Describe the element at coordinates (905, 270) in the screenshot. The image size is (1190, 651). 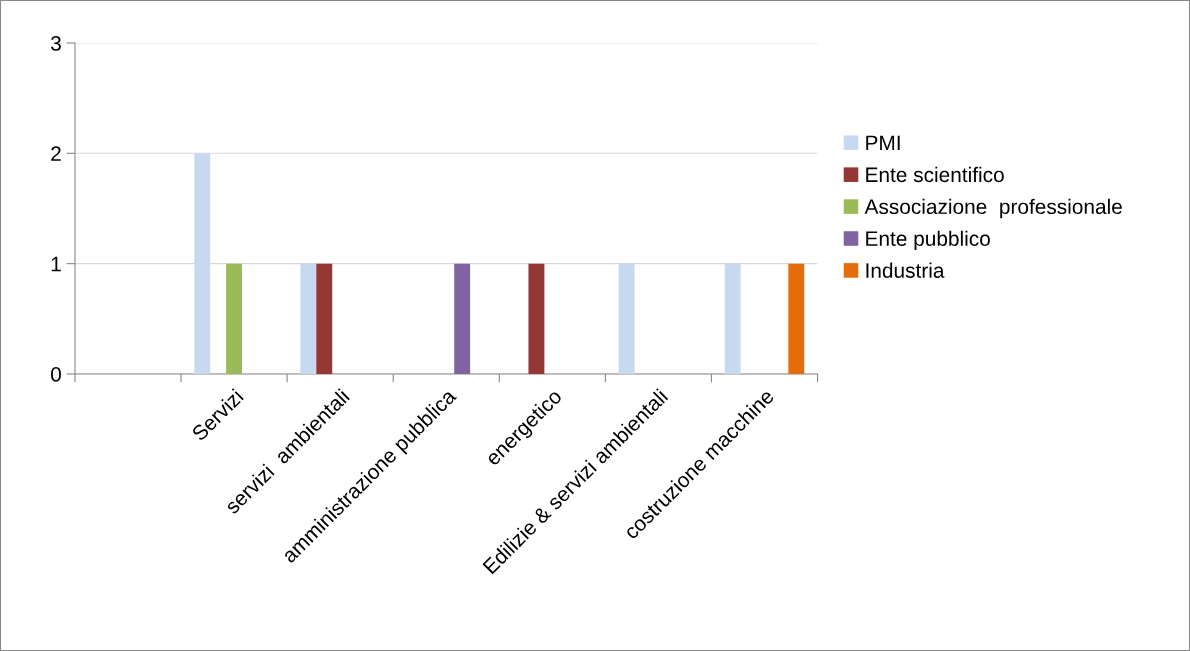
I see `legend-label: Industria` at that location.